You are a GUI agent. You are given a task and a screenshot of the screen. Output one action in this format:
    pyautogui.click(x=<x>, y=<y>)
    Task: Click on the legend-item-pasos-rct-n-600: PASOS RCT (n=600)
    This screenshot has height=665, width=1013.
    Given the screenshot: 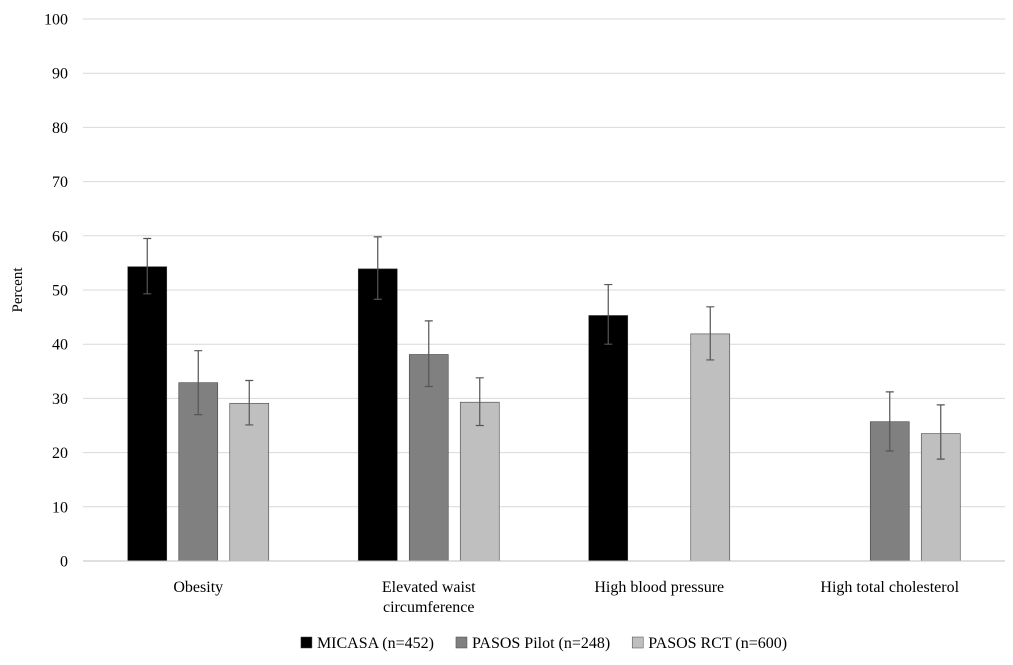 What is the action you would take?
    pyautogui.click(x=709, y=643)
    